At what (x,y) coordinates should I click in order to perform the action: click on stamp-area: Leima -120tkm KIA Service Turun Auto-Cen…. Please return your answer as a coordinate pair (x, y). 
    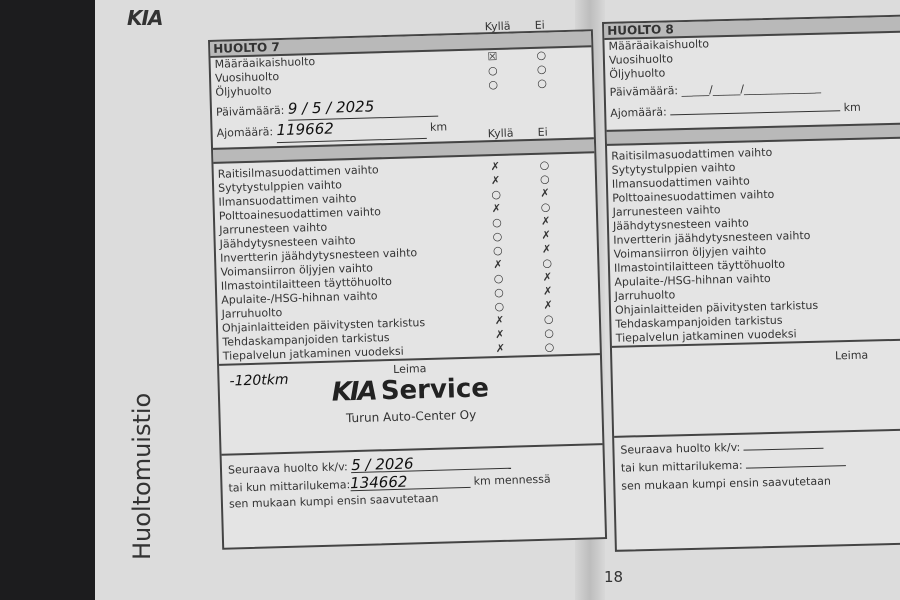
    Looking at the image, I should click on (411, 403).